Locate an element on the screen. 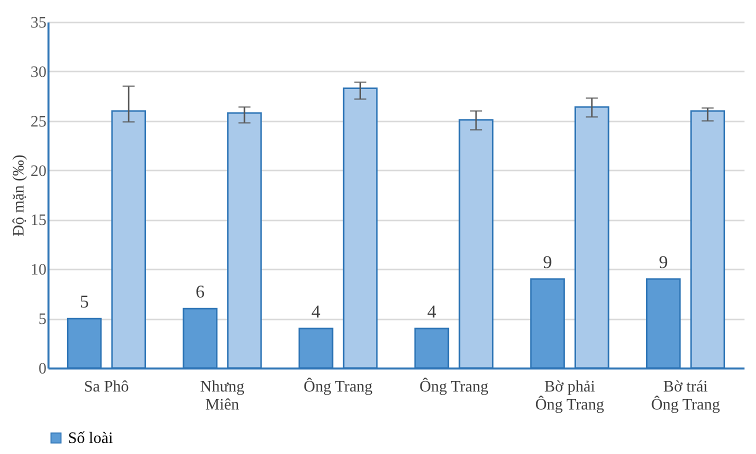 Image resolution: width=756 pixels, height=454 pixels. y-tick-label: 20 is located at coordinates (38, 171).